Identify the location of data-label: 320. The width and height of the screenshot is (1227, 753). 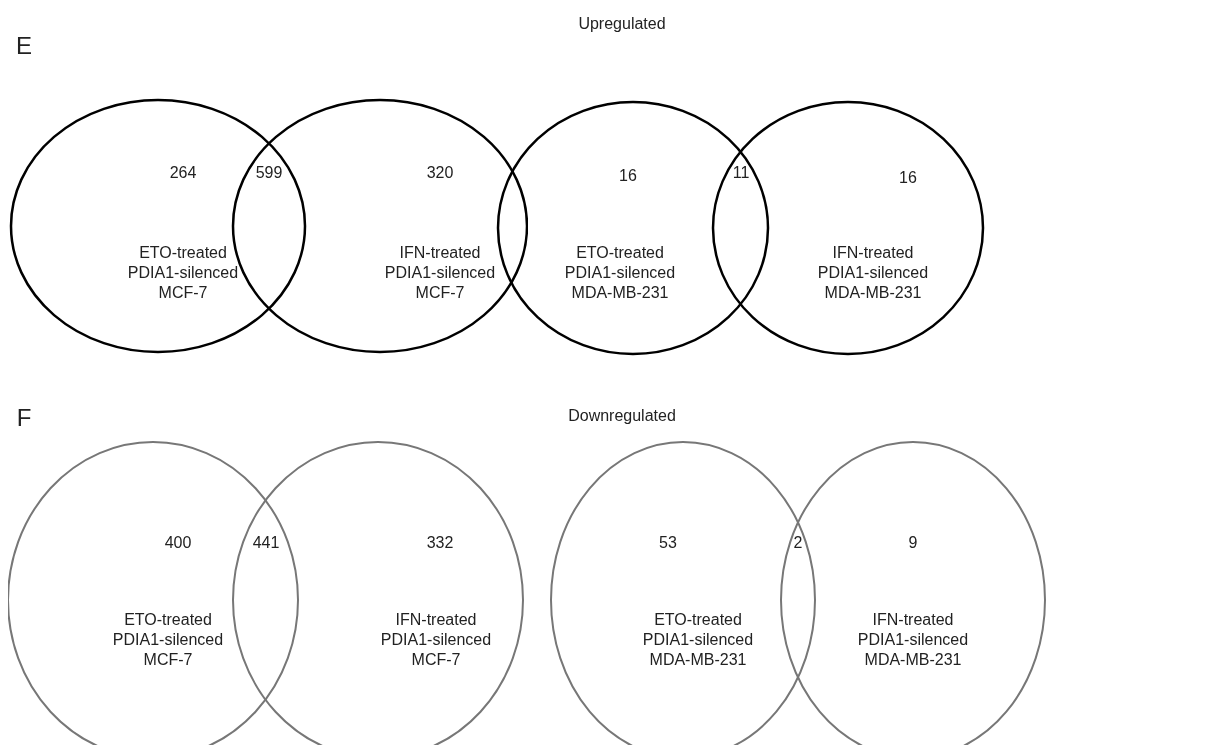
(440, 173).